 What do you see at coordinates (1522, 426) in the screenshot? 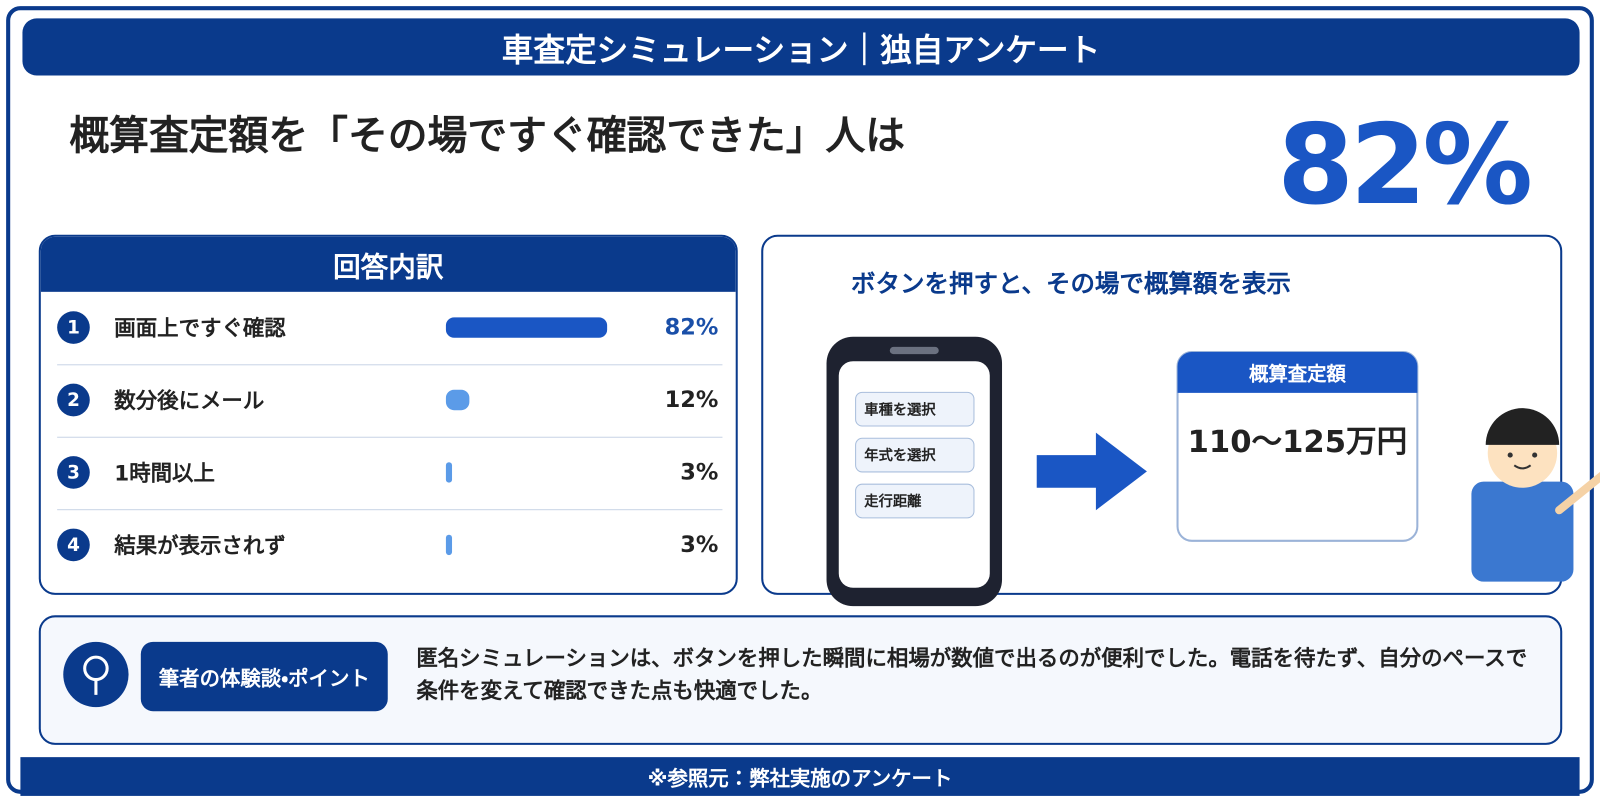
I see `person-hair` at bounding box center [1522, 426].